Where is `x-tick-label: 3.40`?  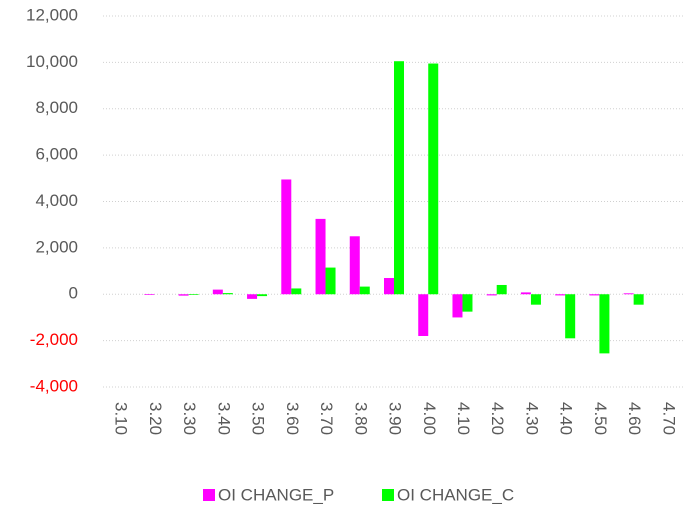 x-tick-label: 3.40 is located at coordinates (223, 418).